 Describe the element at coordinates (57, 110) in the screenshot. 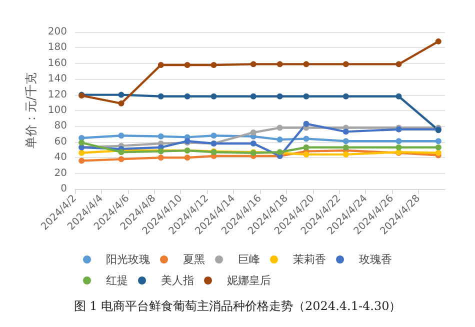

I see `y-tick-label: 100` at that location.